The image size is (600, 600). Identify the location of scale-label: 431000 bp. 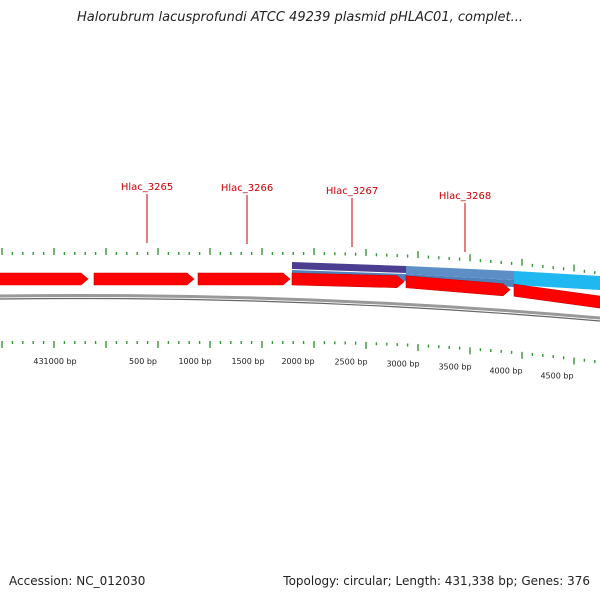
(54, 361).